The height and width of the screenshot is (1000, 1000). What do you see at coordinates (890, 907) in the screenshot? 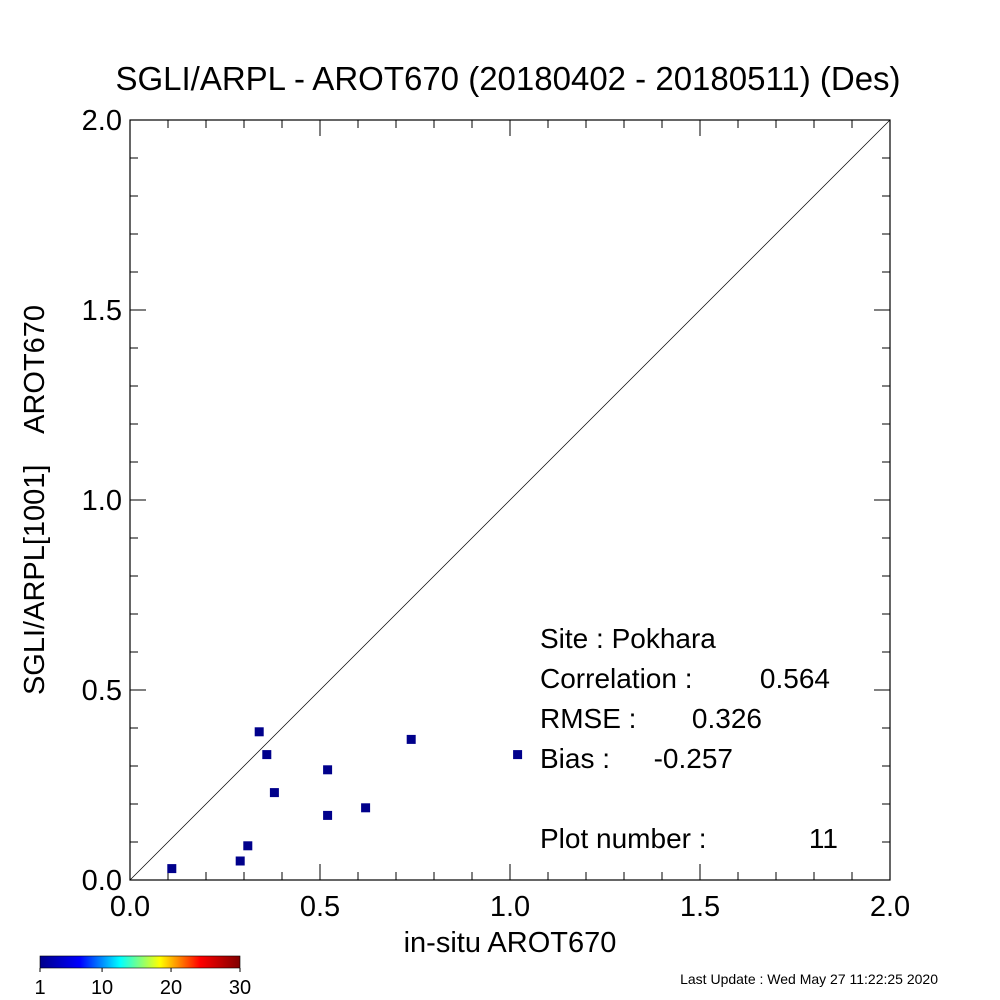
I see `x-tick-label: 2.0` at bounding box center [890, 907].